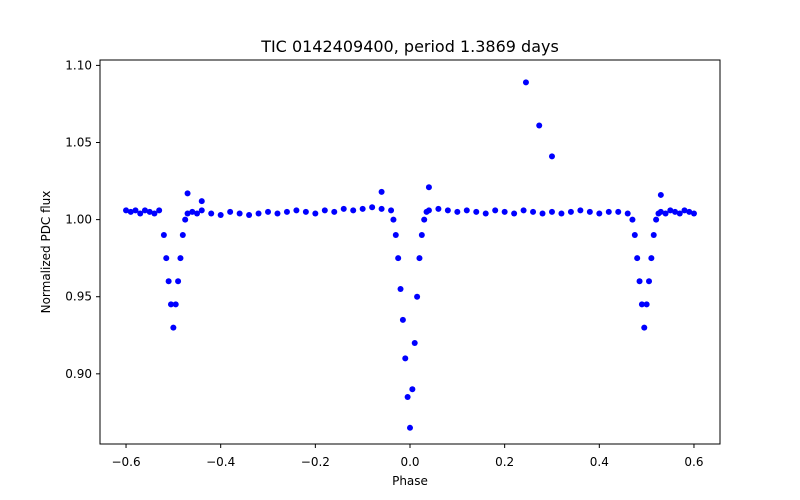  What do you see at coordinates (599, 462) in the screenshot?
I see `x-tick-label: 0.4` at bounding box center [599, 462].